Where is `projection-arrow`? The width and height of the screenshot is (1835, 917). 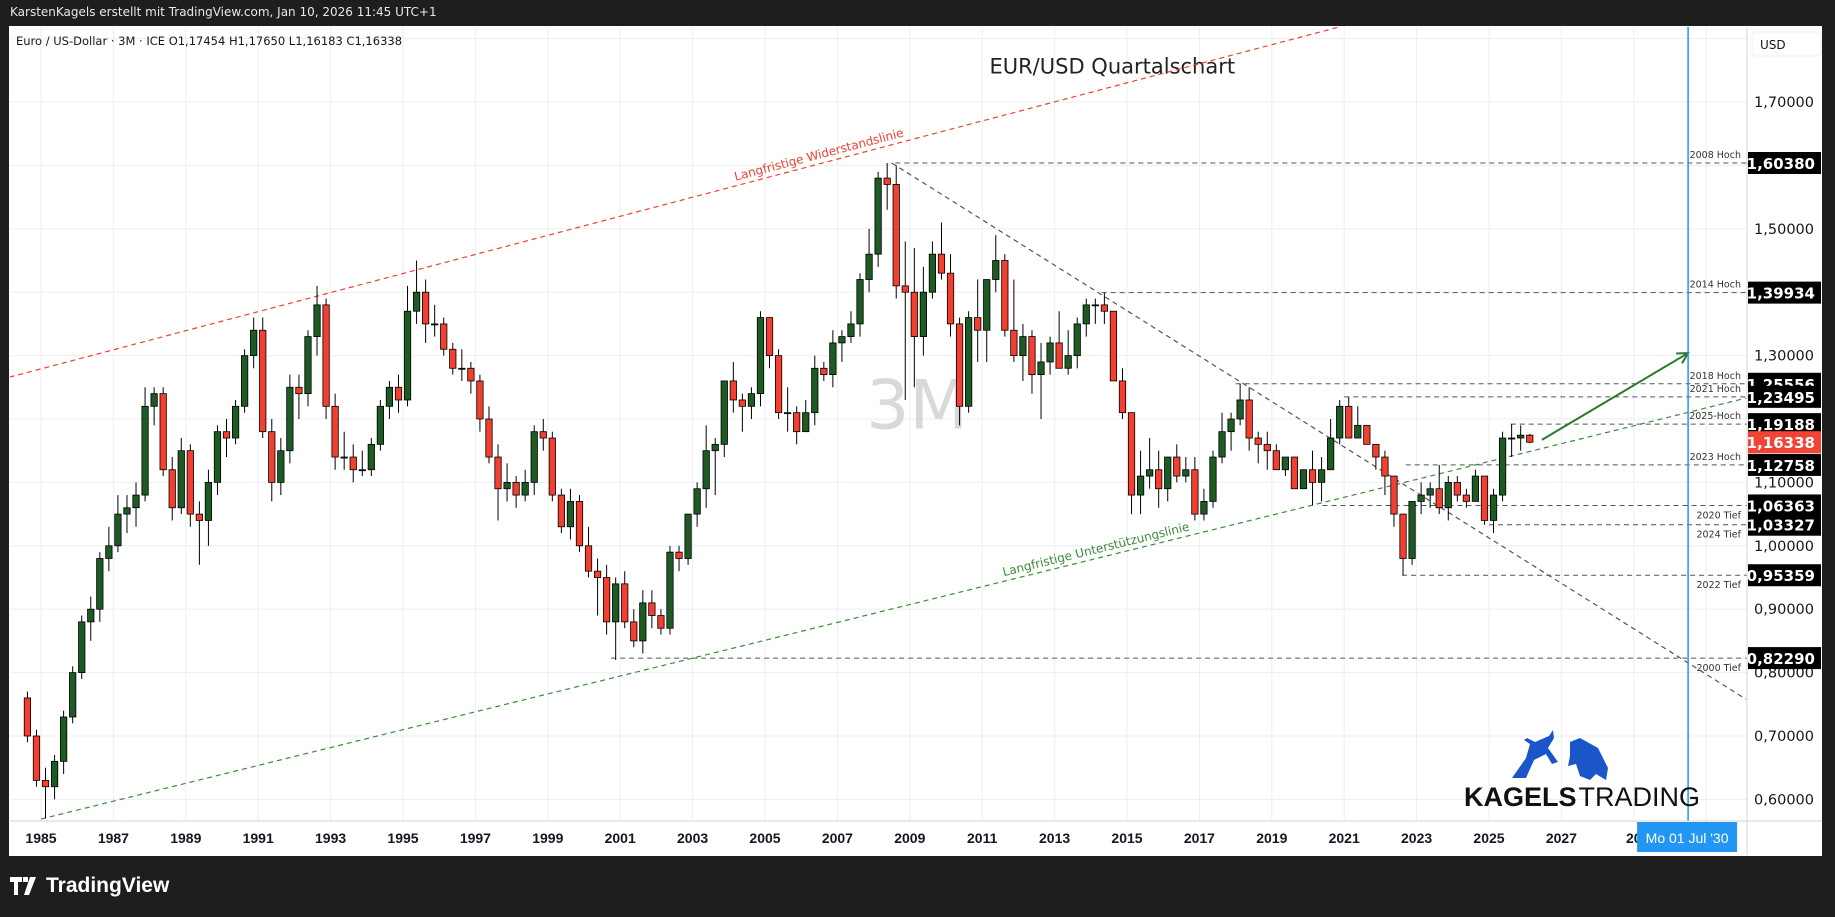
projection-arrow is located at coordinates (1615, 396).